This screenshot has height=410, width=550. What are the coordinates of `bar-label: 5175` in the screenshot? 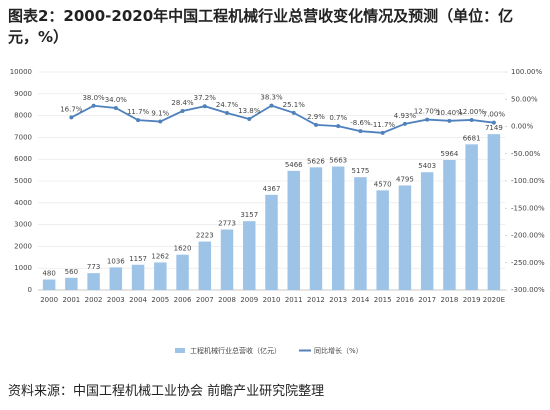 It's located at (361, 171).